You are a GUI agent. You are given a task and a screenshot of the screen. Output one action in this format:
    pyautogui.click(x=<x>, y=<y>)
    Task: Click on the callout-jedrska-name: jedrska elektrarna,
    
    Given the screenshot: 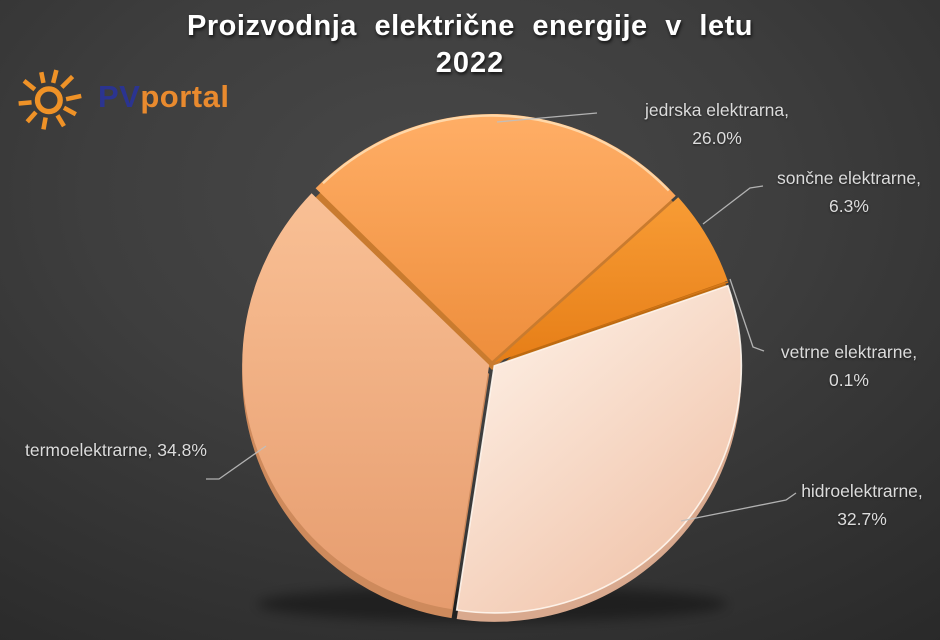 What is the action you would take?
    pyautogui.click(x=717, y=110)
    